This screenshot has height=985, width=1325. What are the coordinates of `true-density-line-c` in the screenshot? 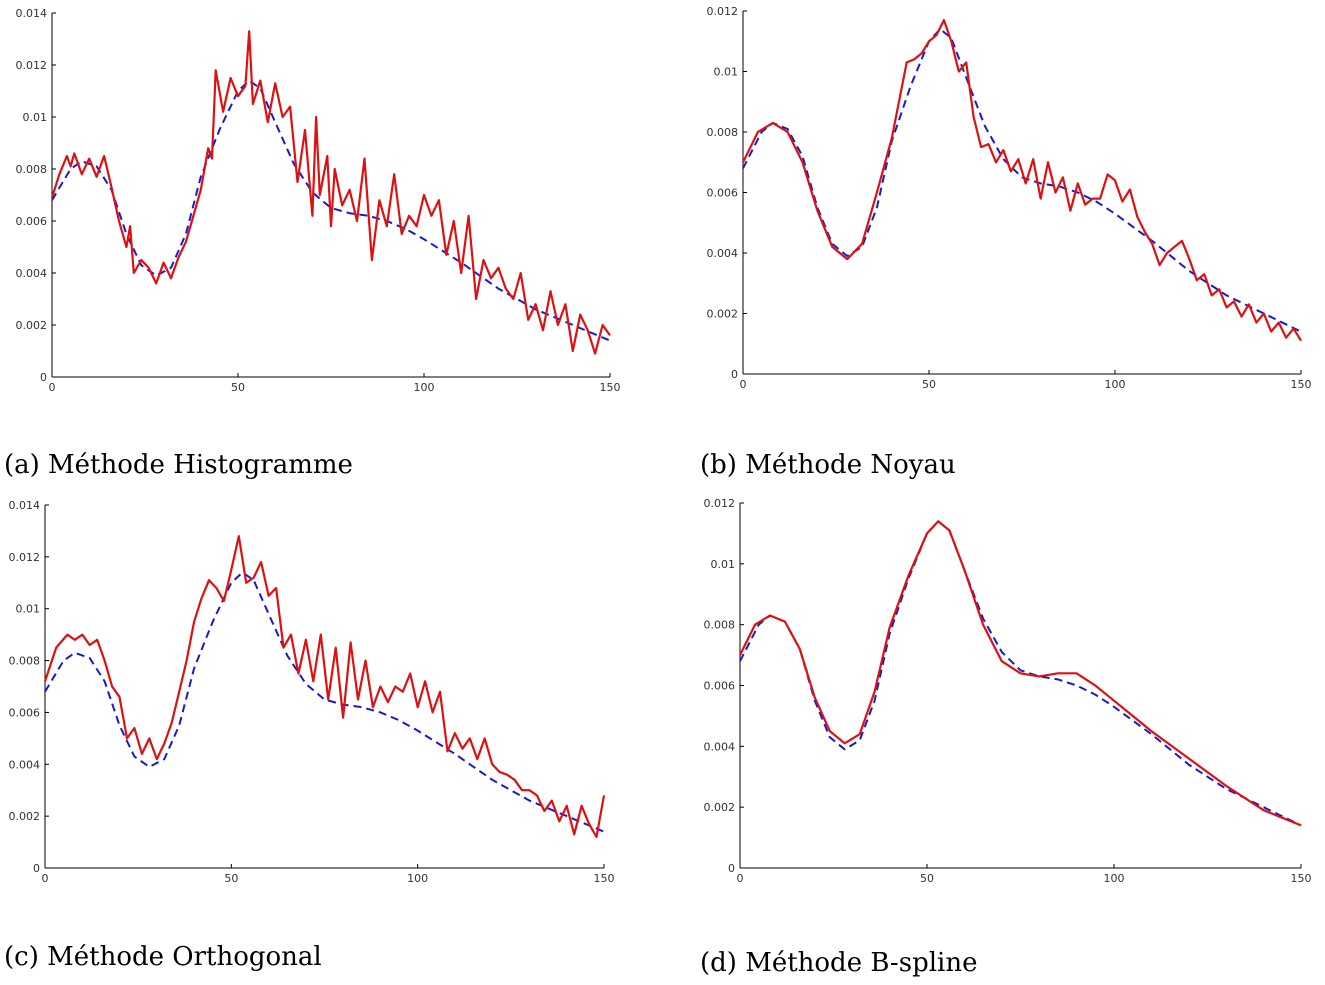 It's located at (324, 702).